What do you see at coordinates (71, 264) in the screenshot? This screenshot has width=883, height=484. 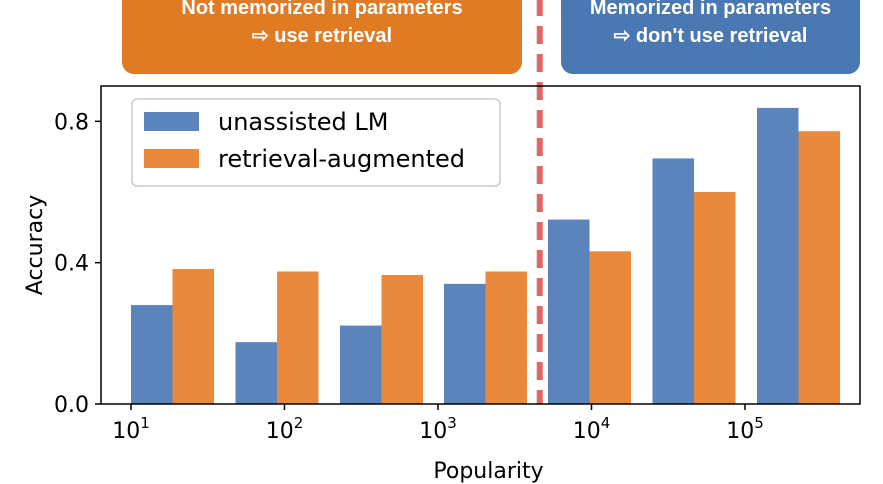 I see `y-tick-label: 0.4` at bounding box center [71, 264].